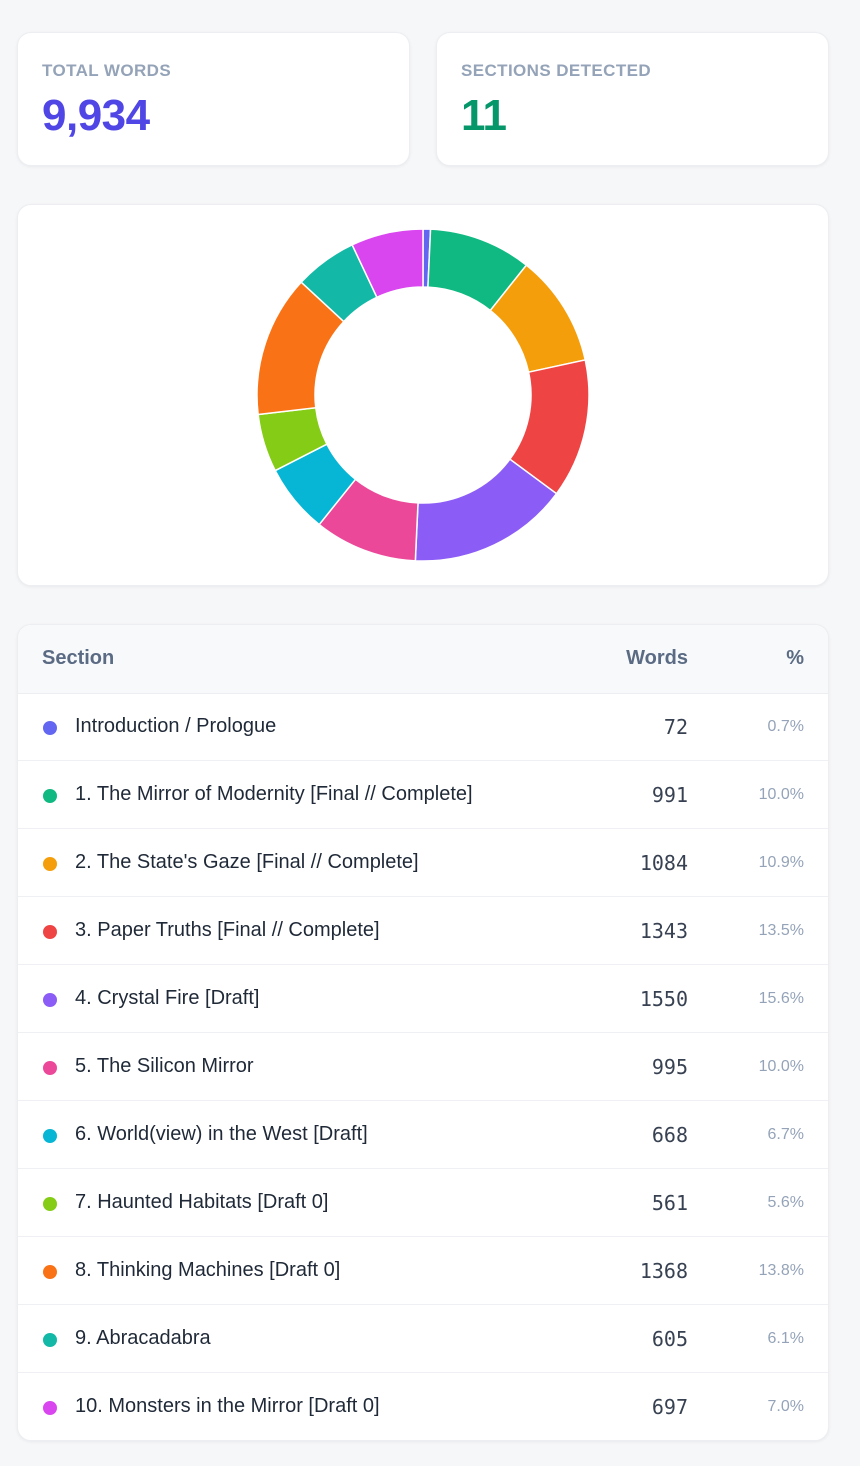 The image size is (860, 1466). I want to click on section-word-count: 991, so click(669, 795).